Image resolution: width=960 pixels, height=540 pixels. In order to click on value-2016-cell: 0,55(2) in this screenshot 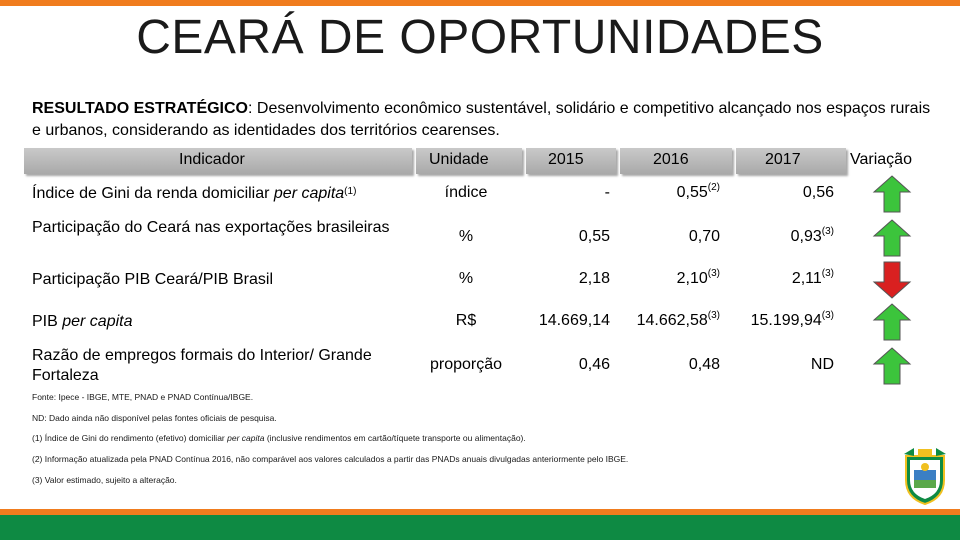, I will do `click(650, 192)`.